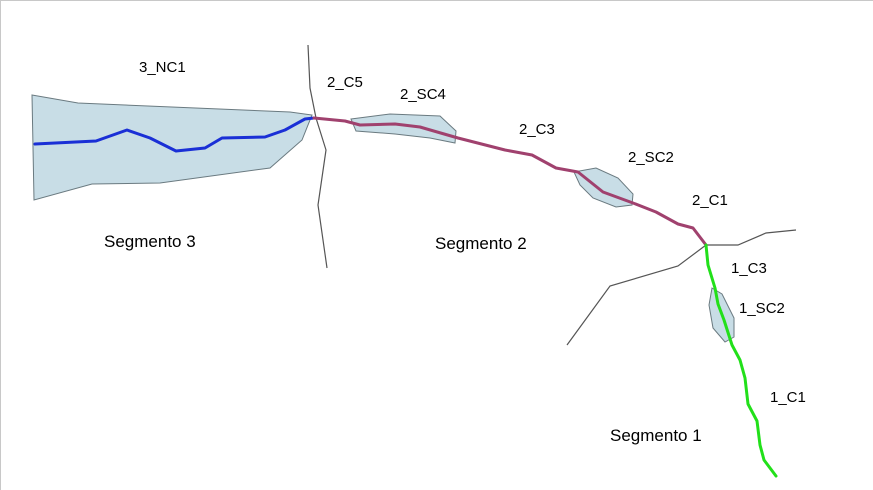 The image size is (873, 490). I want to click on label-2-c3: 2_C3, so click(537, 129).